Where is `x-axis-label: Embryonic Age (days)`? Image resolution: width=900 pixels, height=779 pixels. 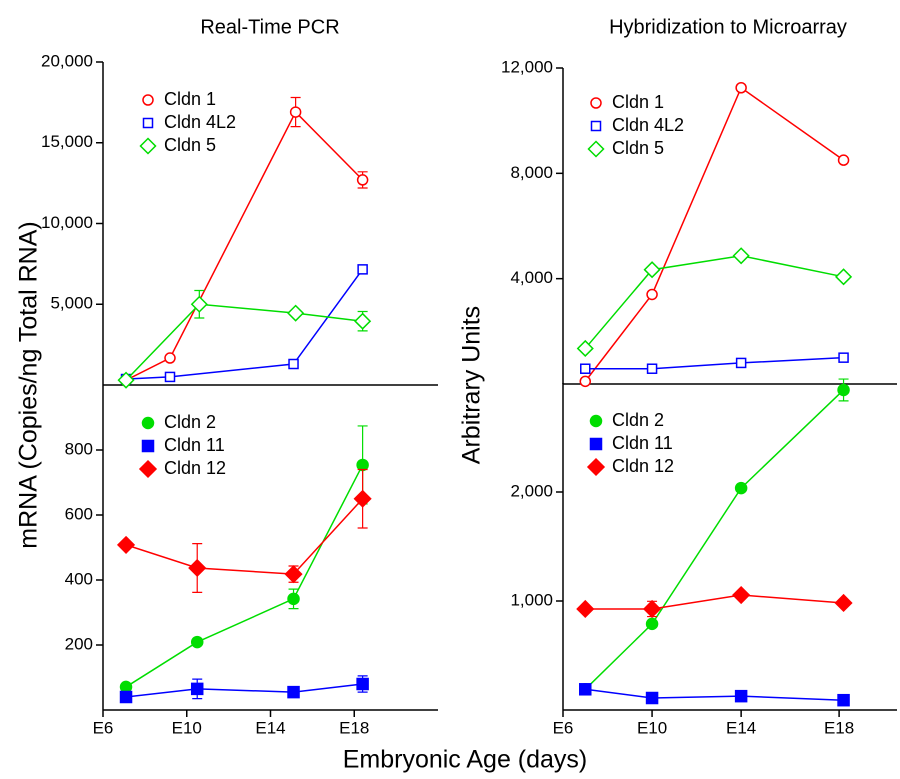 x-axis-label: Embryonic Age (days) is located at coordinates (465, 760).